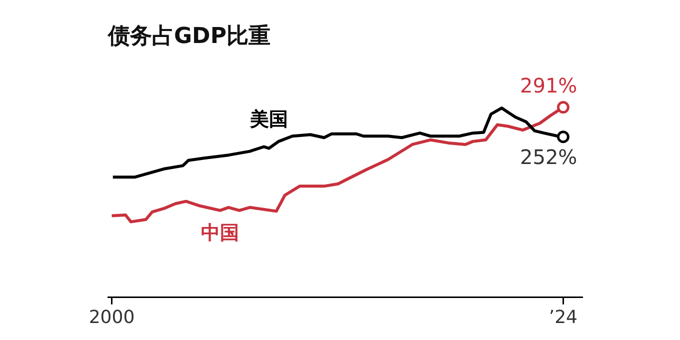 The height and width of the screenshot is (340, 680). What do you see at coordinates (549, 157) in the screenshot?
I see `data-label: 252%` at bounding box center [549, 157].